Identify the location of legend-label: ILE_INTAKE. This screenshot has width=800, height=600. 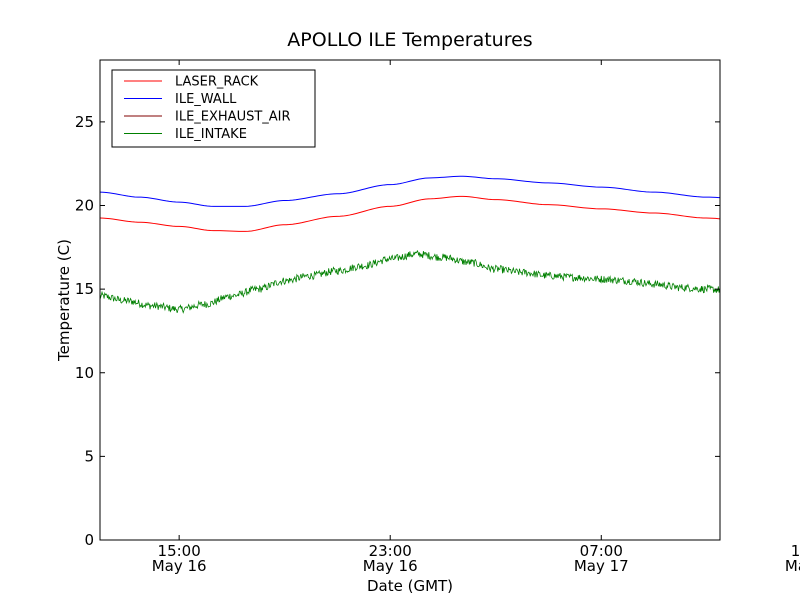
(211, 134).